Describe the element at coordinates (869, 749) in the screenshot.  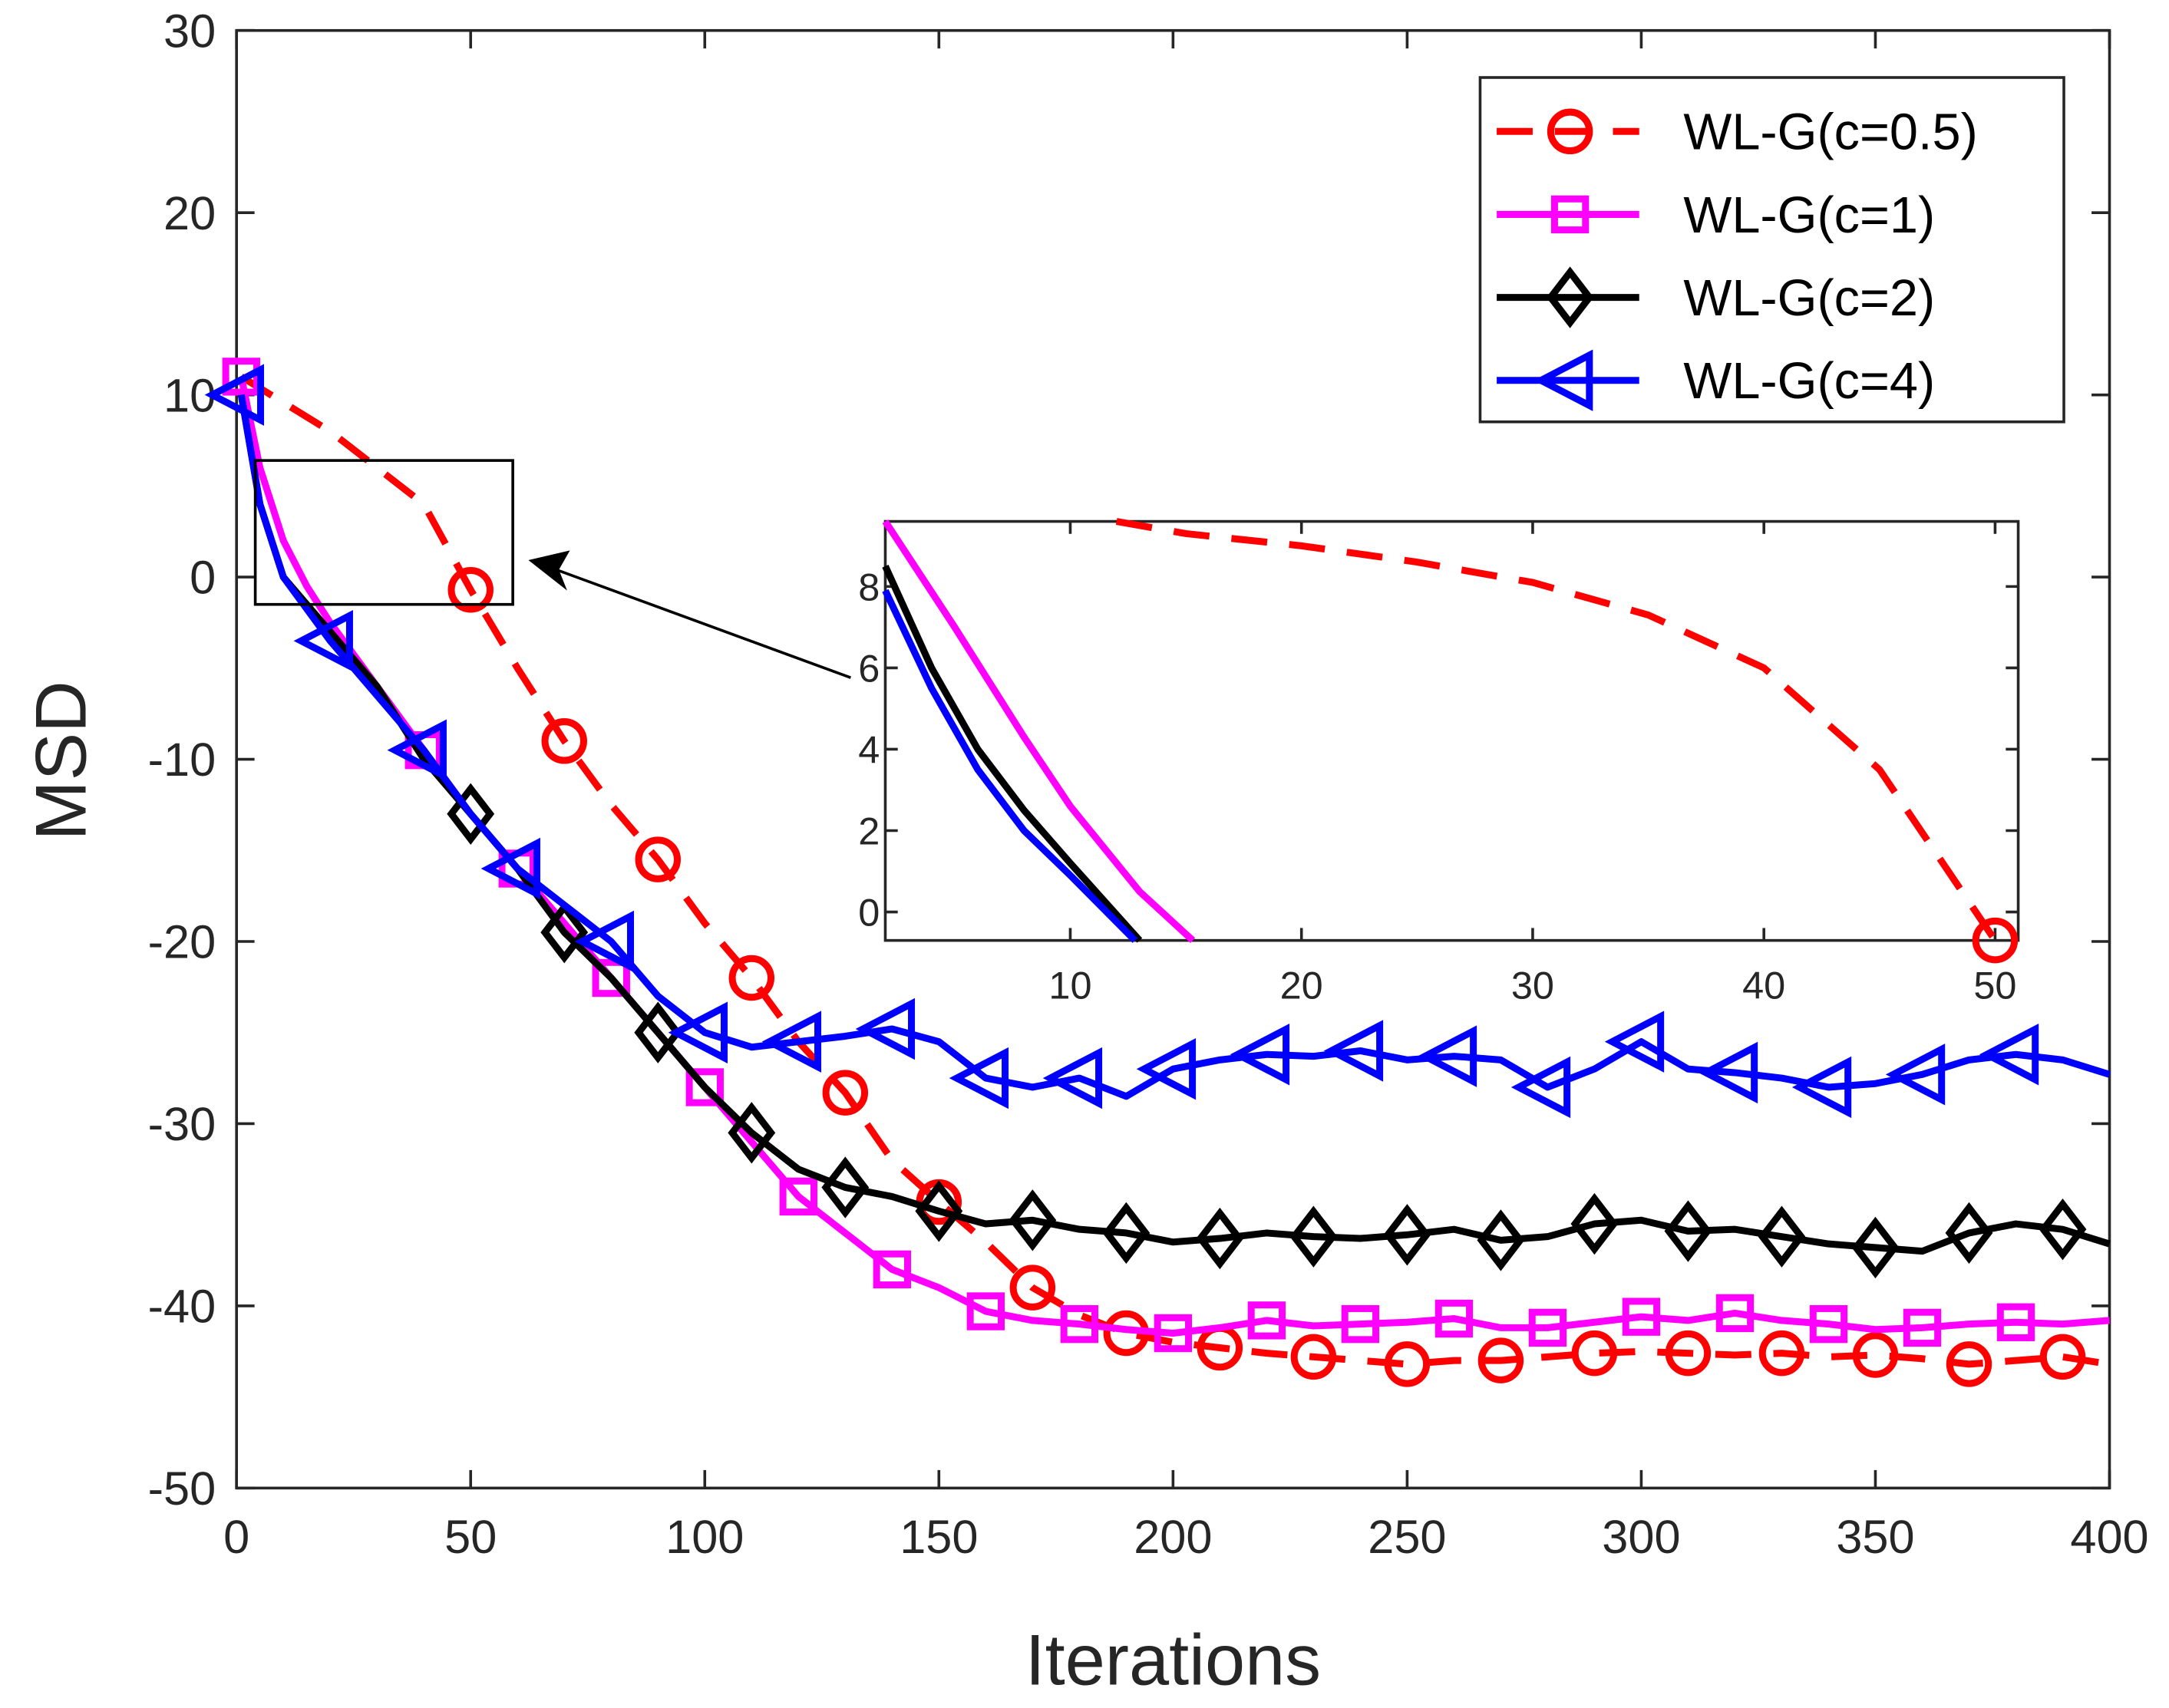
I see `inset-y-tick-label: 4` at that location.